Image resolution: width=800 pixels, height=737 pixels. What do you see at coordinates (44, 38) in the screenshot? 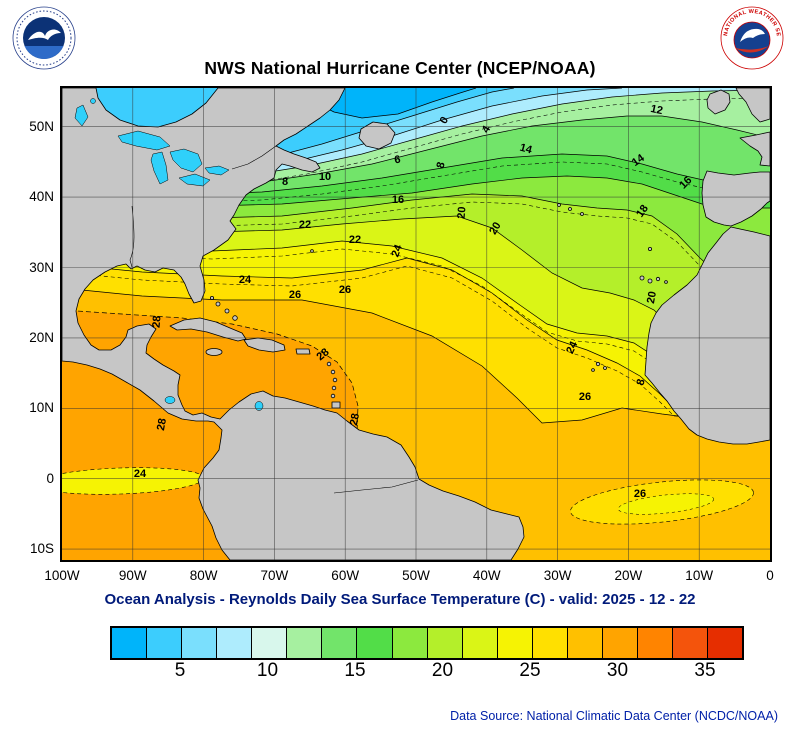
I see `noaa-emblem-graphic` at bounding box center [44, 38].